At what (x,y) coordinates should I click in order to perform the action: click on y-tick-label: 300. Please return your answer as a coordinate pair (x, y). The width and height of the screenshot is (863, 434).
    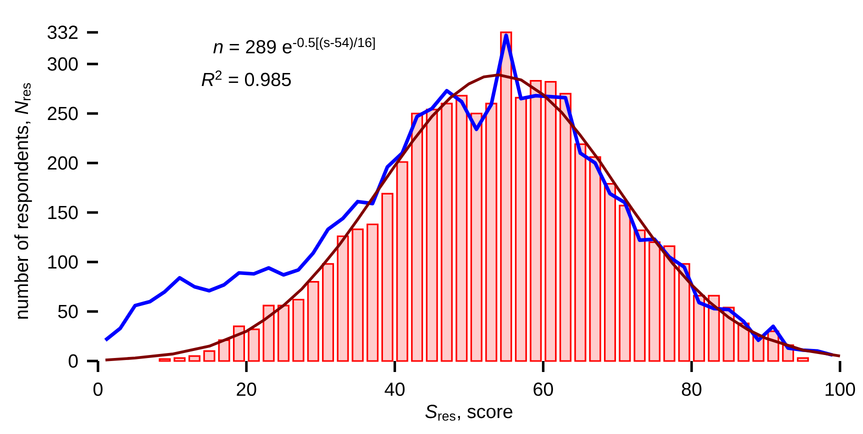
    Looking at the image, I should click on (63, 64).